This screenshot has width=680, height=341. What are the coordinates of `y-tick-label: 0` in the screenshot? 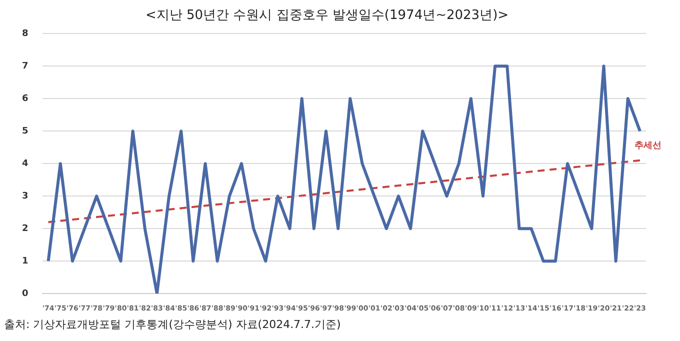 It's located at (25, 293).